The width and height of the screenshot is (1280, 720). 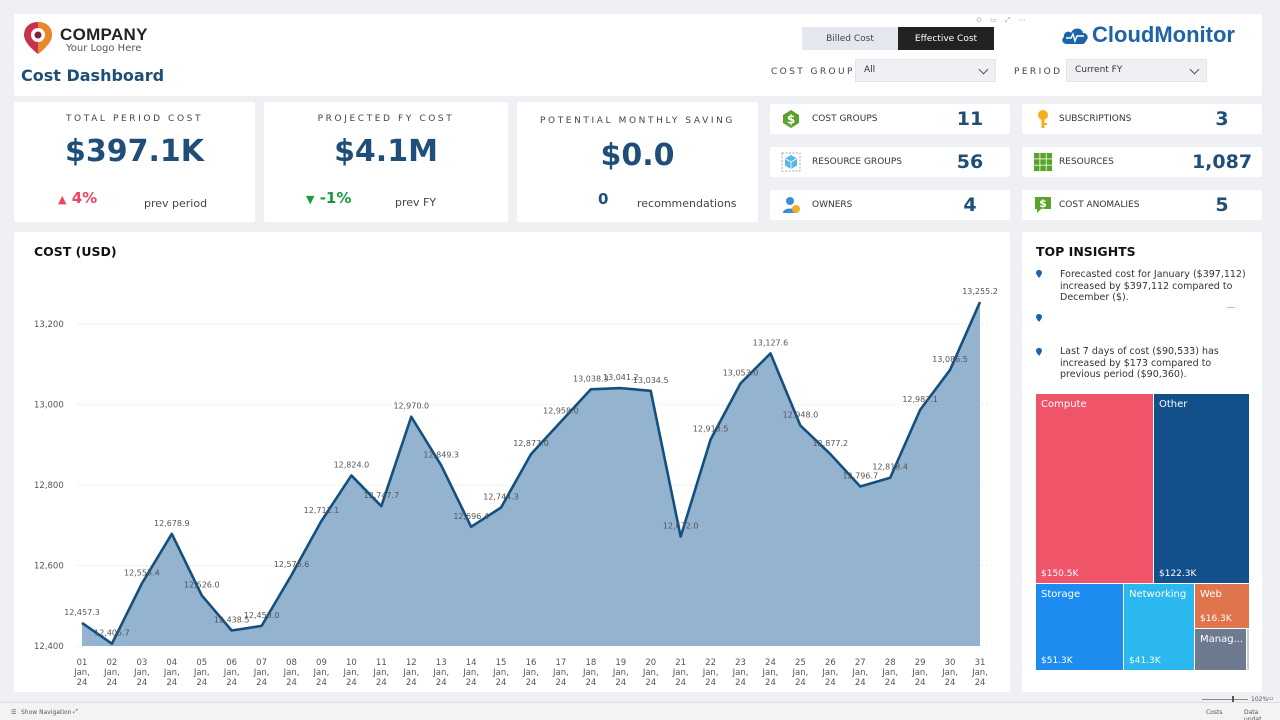 What do you see at coordinates (261, 663) in the screenshot?
I see `x-tick-label: 07` at bounding box center [261, 663].